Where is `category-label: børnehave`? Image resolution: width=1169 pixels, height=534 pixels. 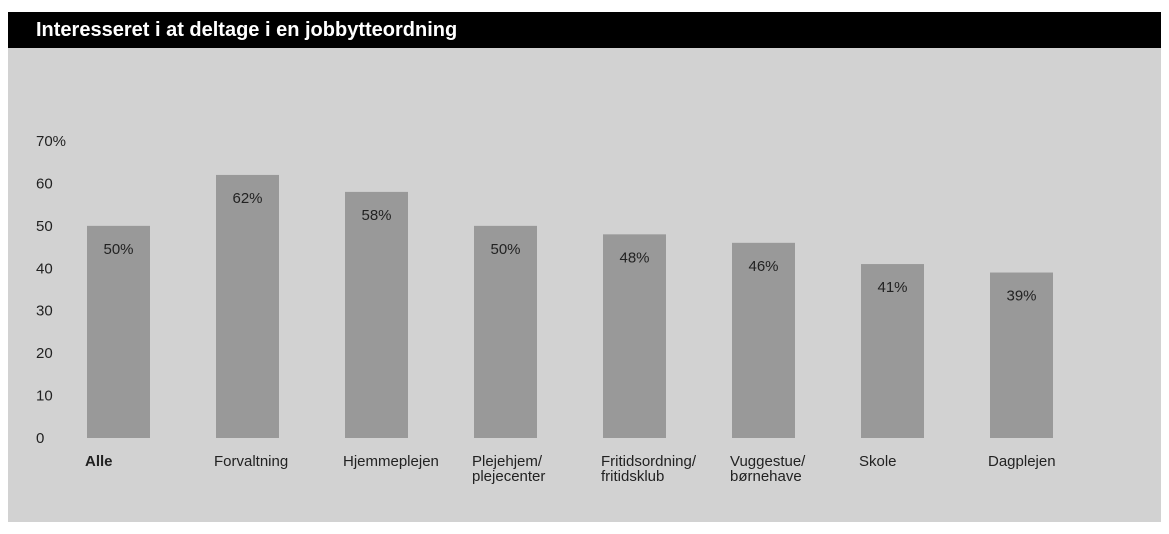
category-label: børnehave is located at coordinates (766, 476).